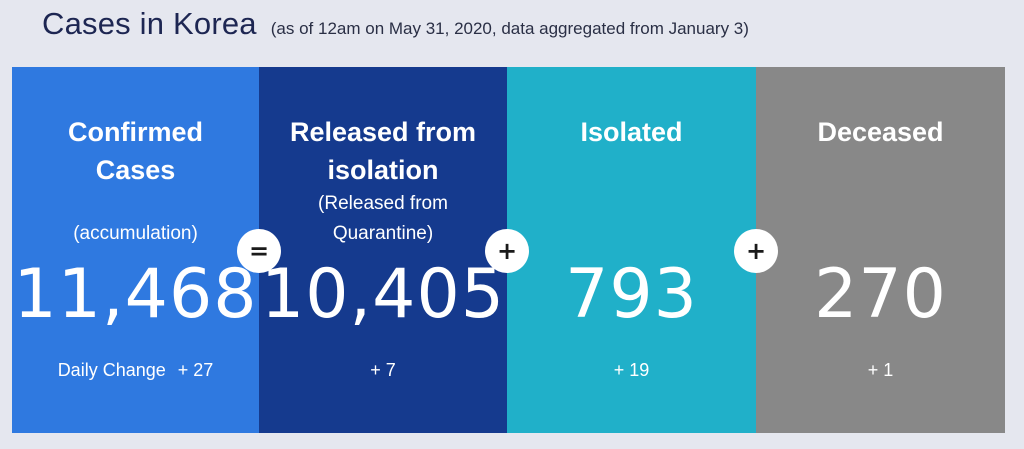 This screenshot has width=1024, height=449. What do you see at coordinates (383, 151) in the screenshot?
I see `released-label: Released from isolation` at bounding box center [383, 151].